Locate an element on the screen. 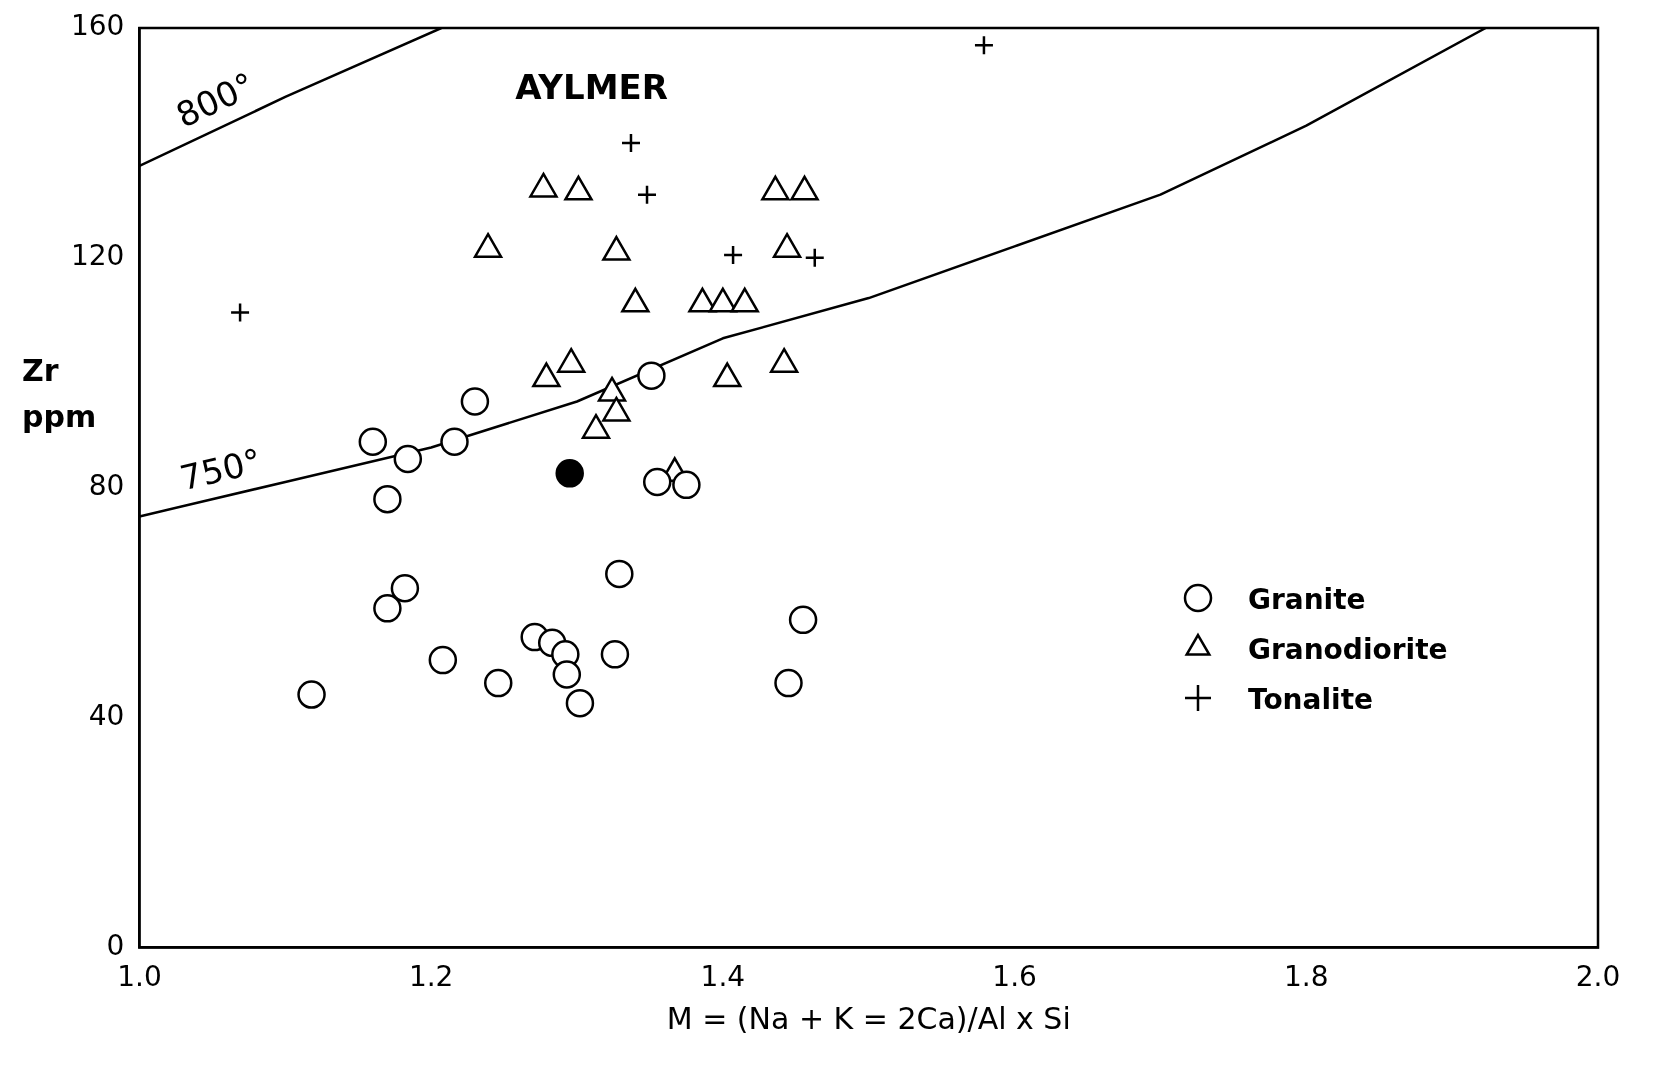  x-tick-label: 1.8 is located at coordinates (1306, 977).